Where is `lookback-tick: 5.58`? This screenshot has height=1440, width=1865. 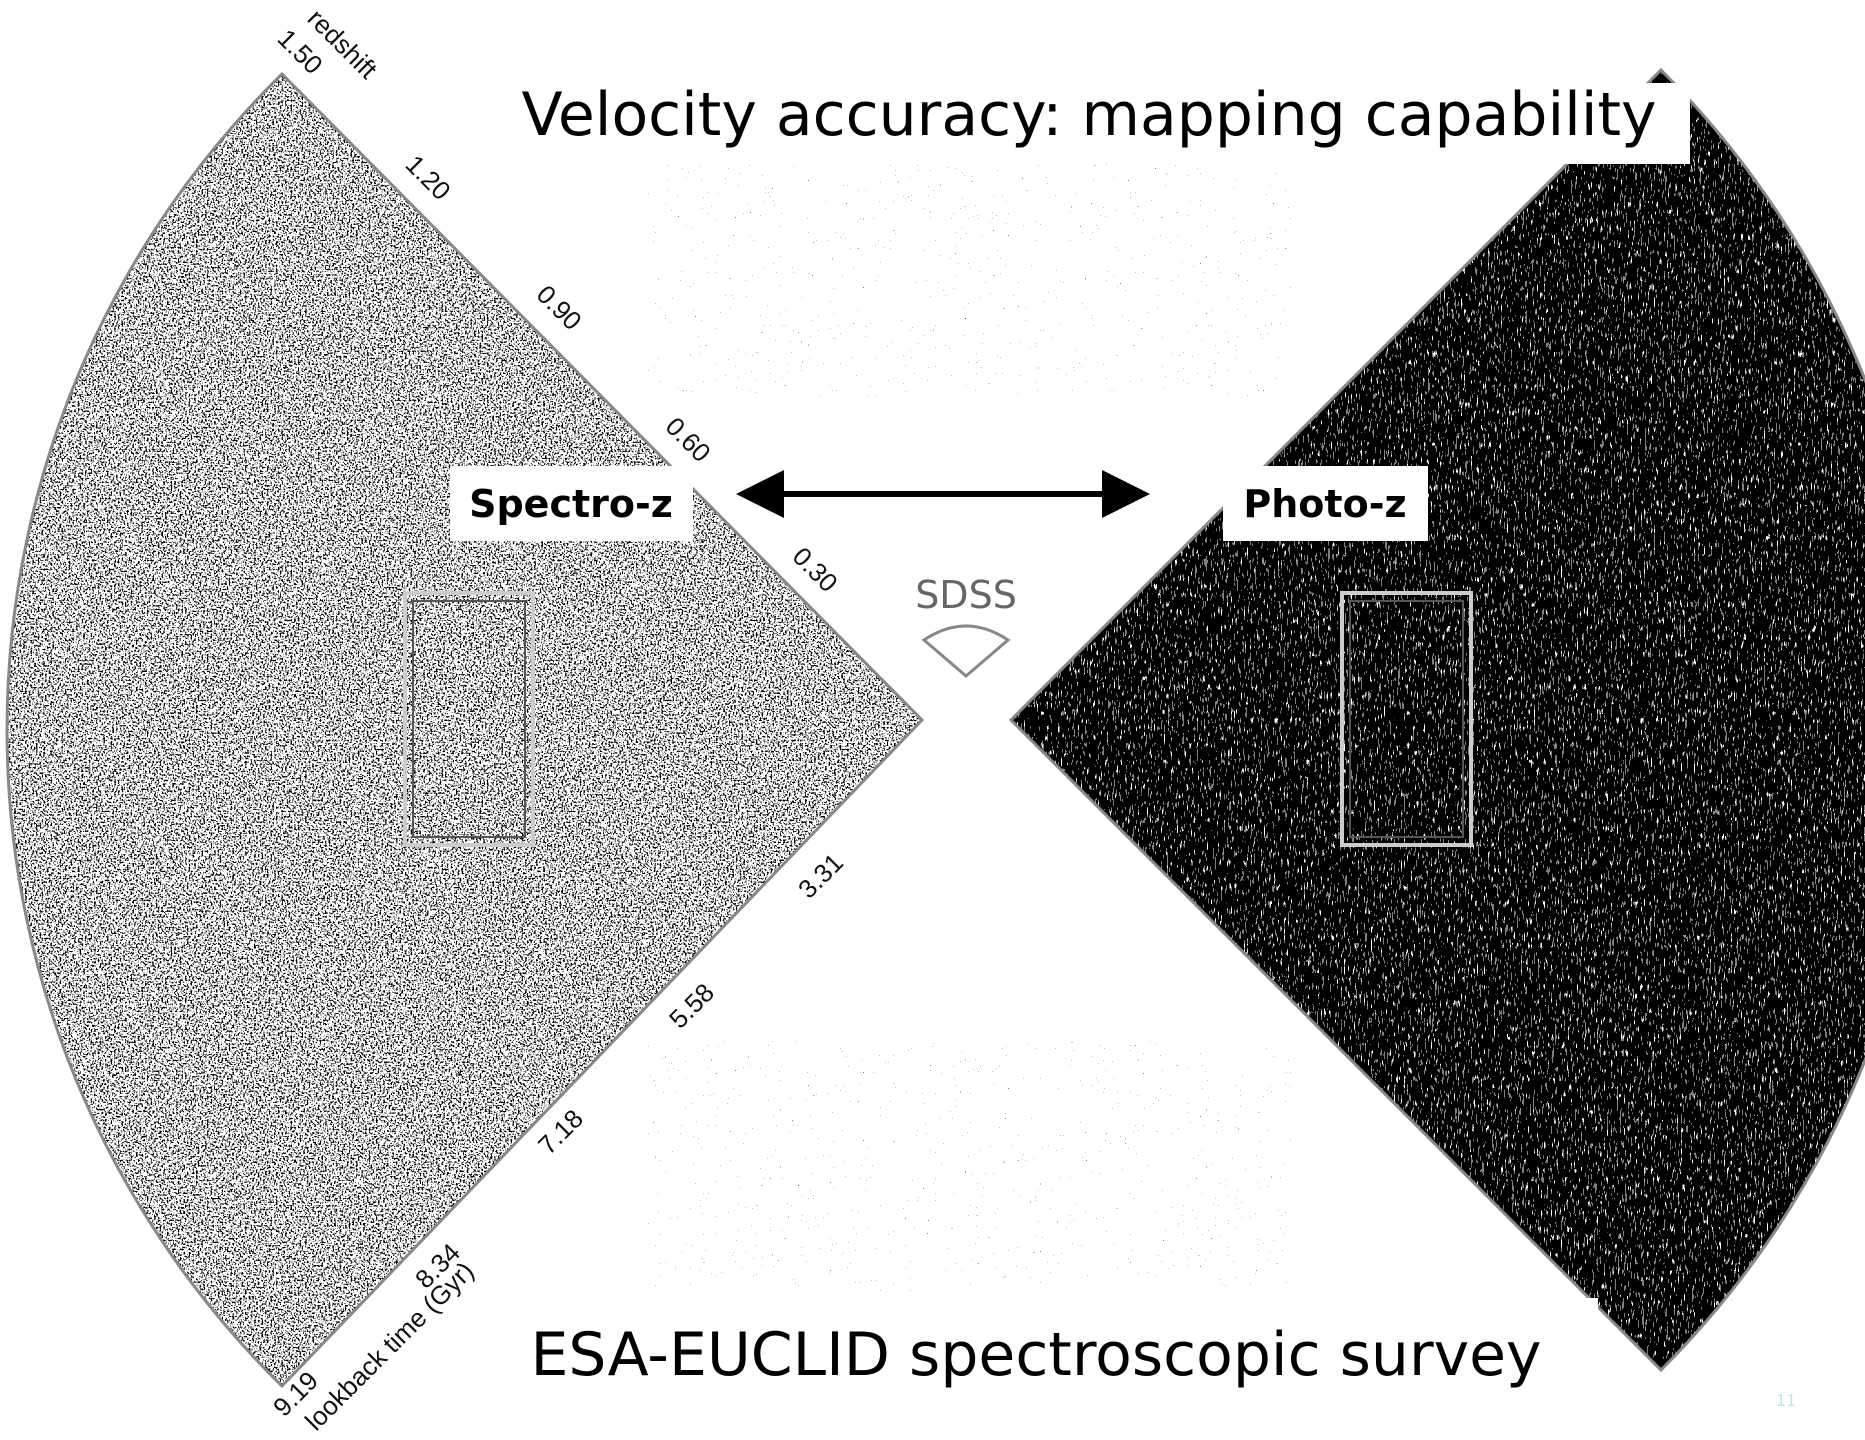 lookback-tick: 5.58 is located at coordinates (691, 1005).